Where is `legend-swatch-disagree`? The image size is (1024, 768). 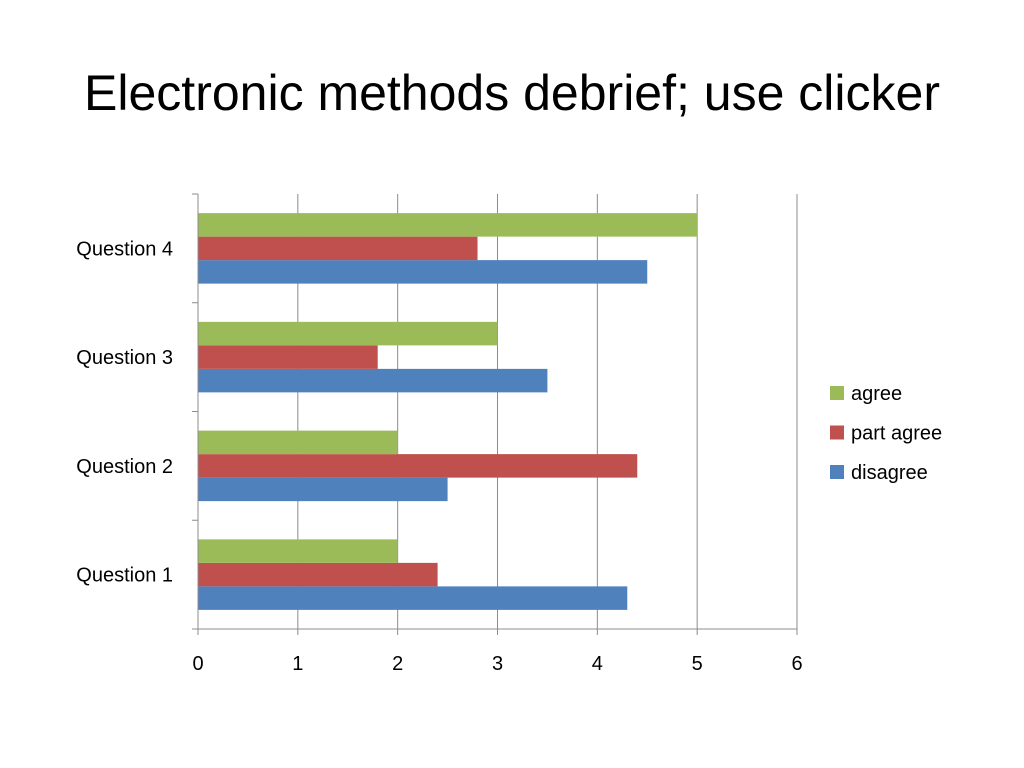
legend-swatch-disagree is located at coordinates (837, 472).